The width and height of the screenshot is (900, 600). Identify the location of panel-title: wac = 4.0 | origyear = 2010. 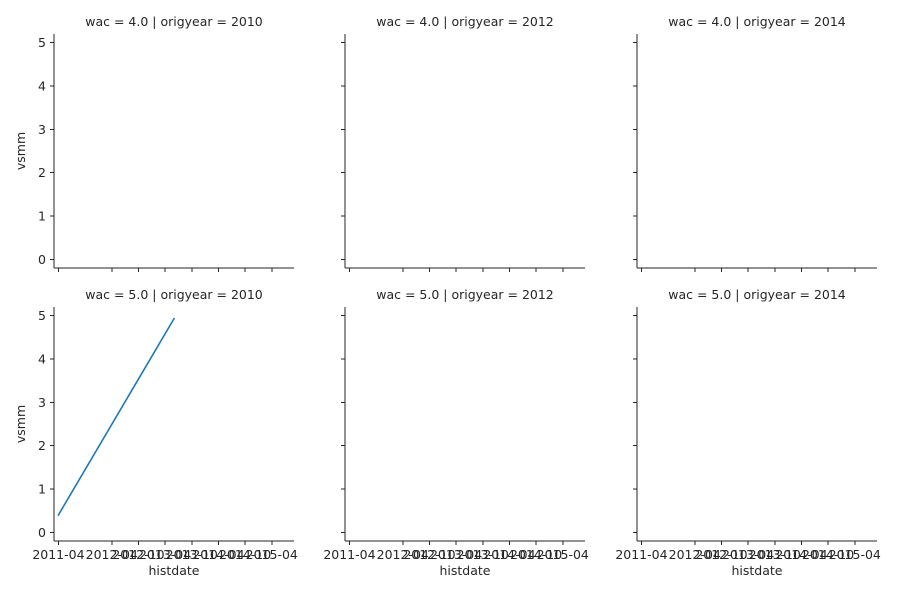
(174, 21).